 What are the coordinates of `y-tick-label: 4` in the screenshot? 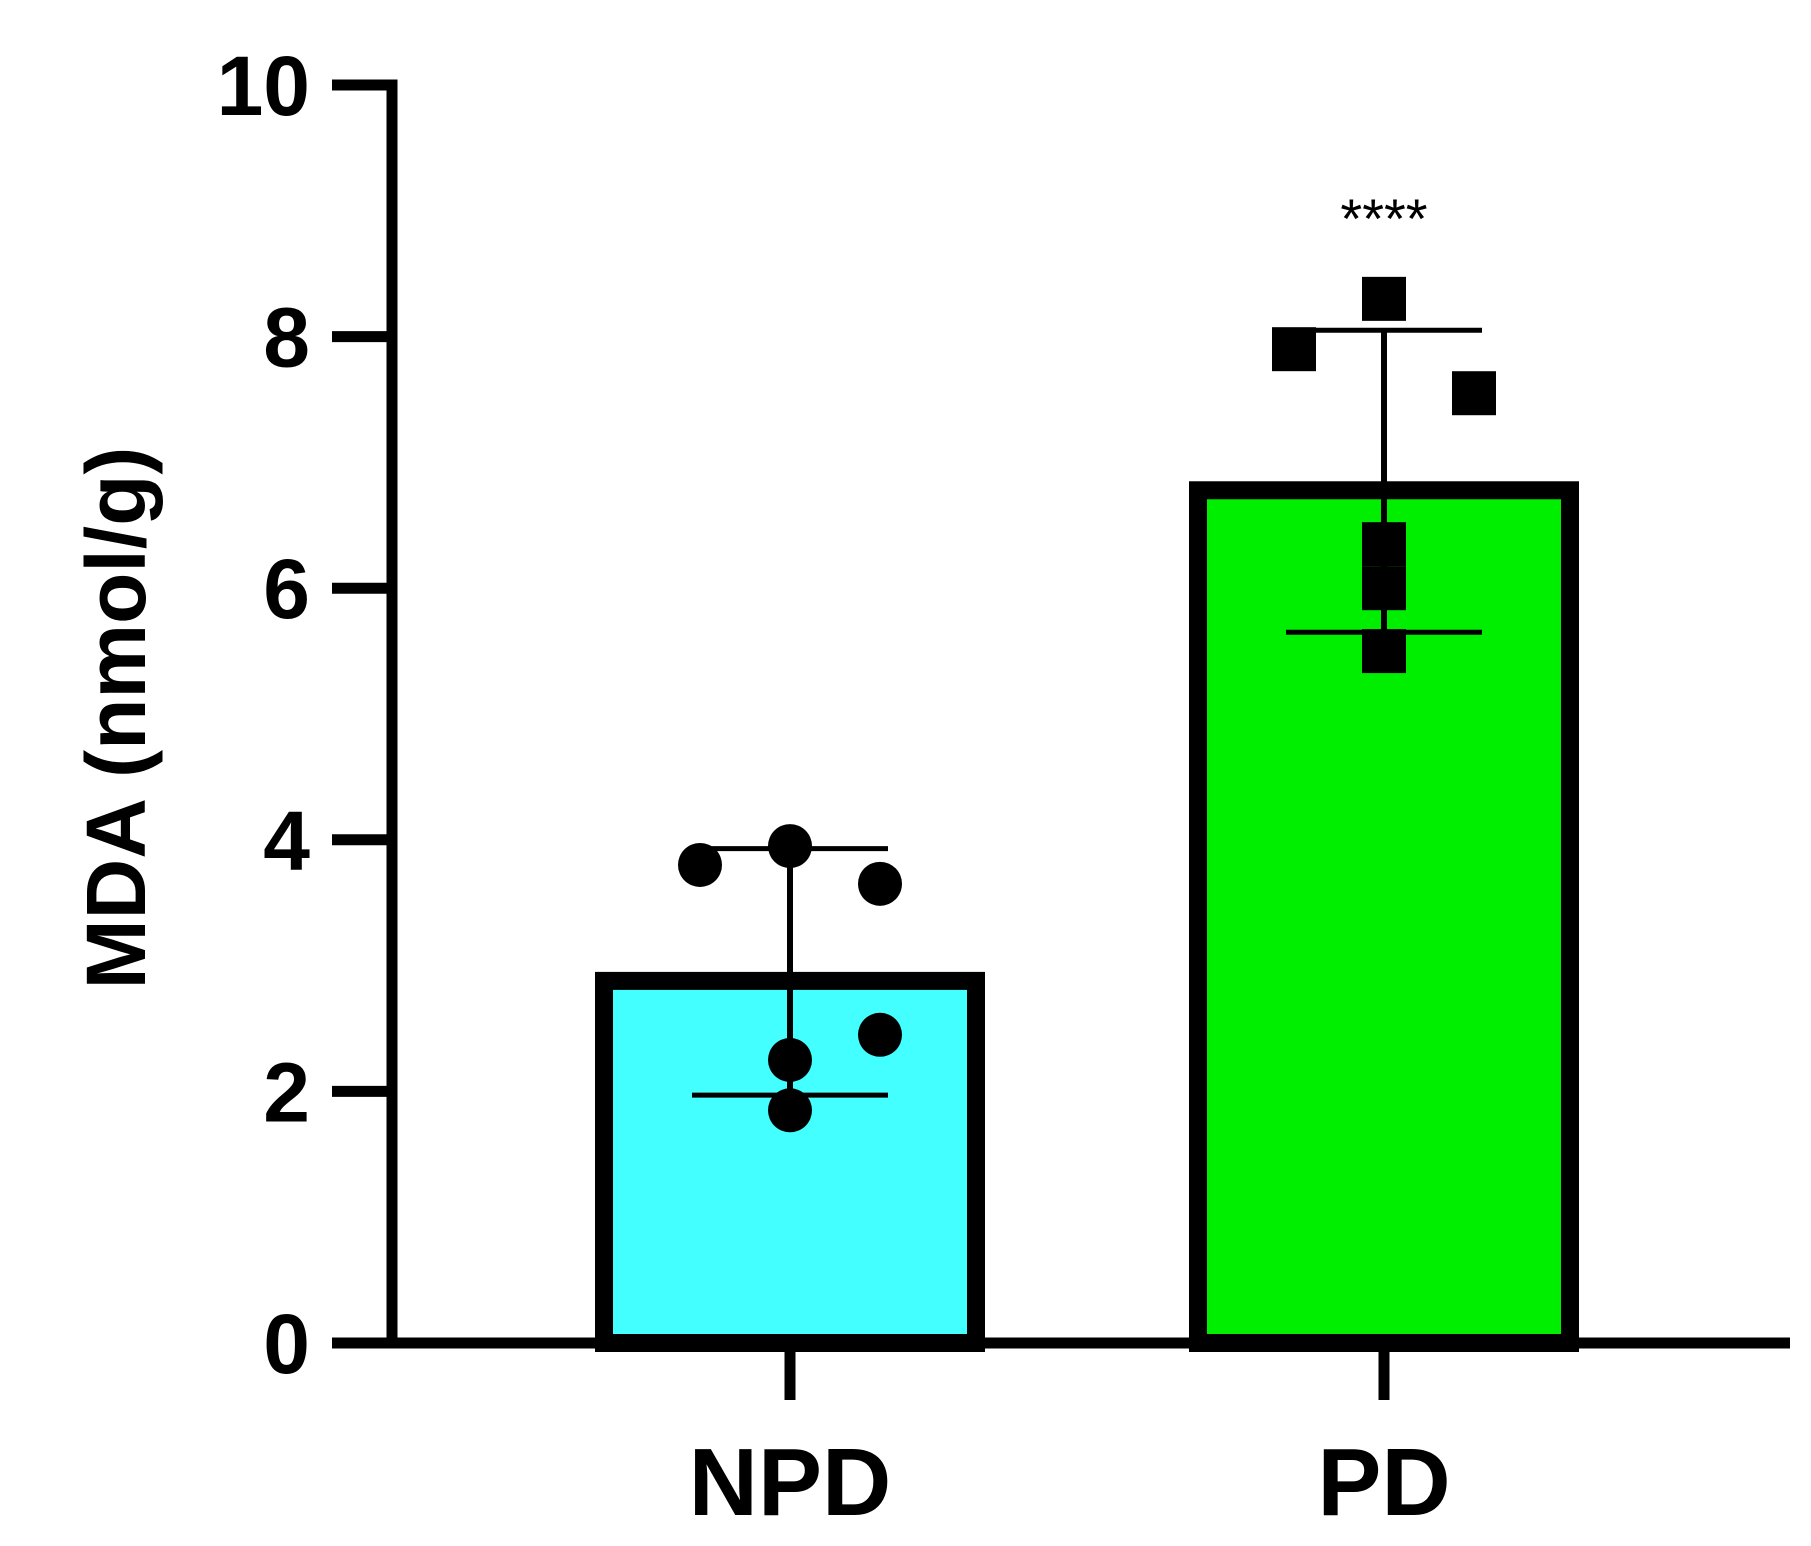 It's located at (286, 841).